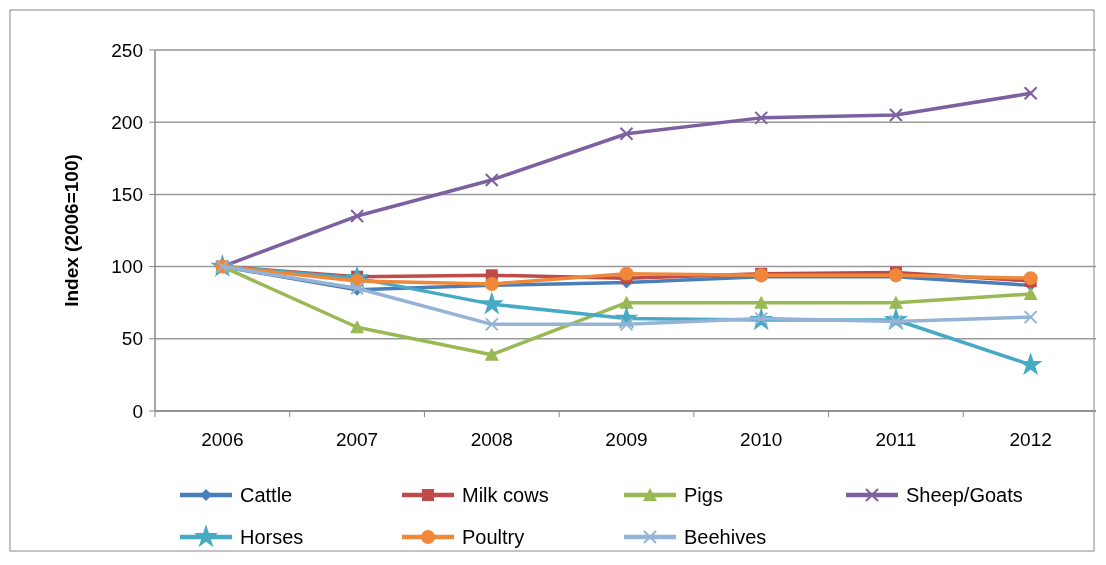 Image resolution: width=1106 pixels, height=565 pixels. What do you see at coordinates (626, 439) in the screenshot?
I see `x-tick-label: 2009` at bounding box center [626, 439].